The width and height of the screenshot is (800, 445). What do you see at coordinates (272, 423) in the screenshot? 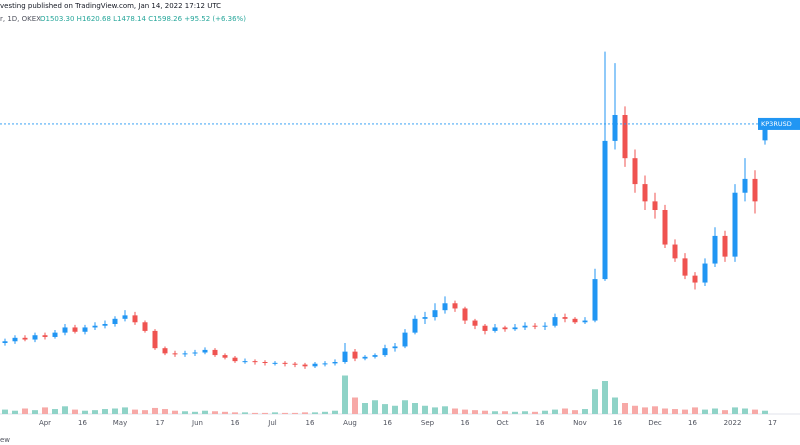
I see `x-tick-label: Jul` at bounding box center [272, 423].